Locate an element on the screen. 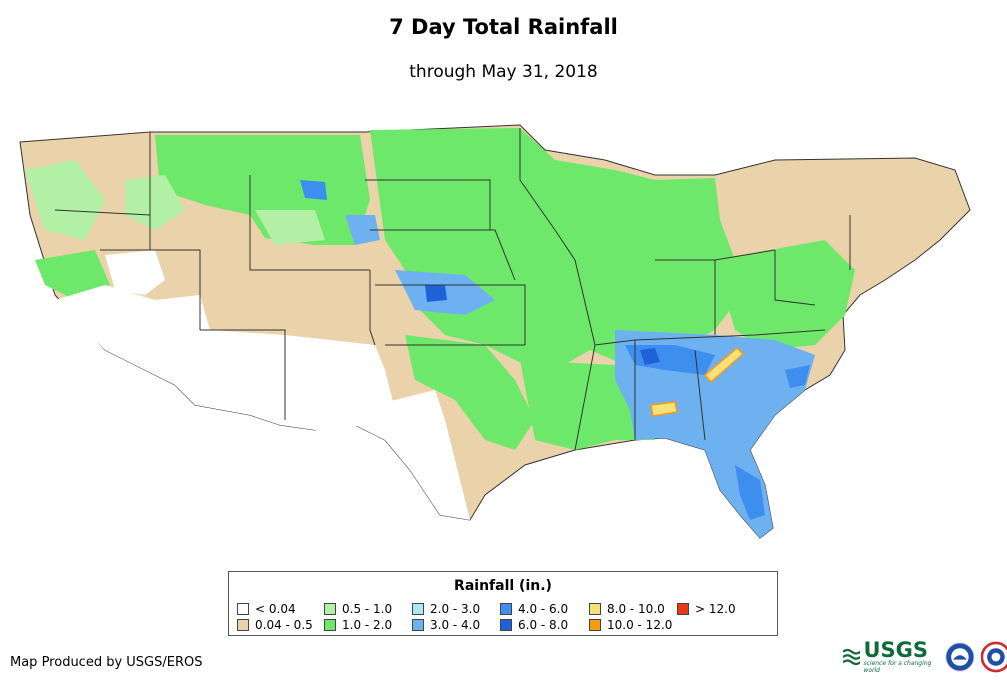 The height and width of the screenshot is (691, 1007). legend-label: 1.0 - 2.0 is located at coordinates (367, 625).